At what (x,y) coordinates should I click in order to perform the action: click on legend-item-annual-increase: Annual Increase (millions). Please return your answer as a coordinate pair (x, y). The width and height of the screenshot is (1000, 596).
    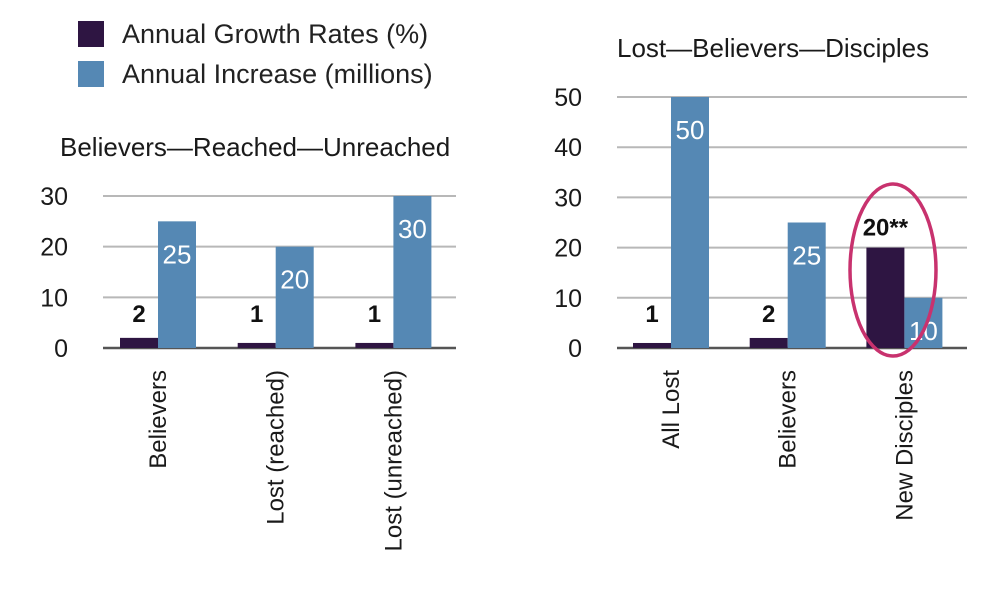
    Looking at the image, I should click on (255, 74).